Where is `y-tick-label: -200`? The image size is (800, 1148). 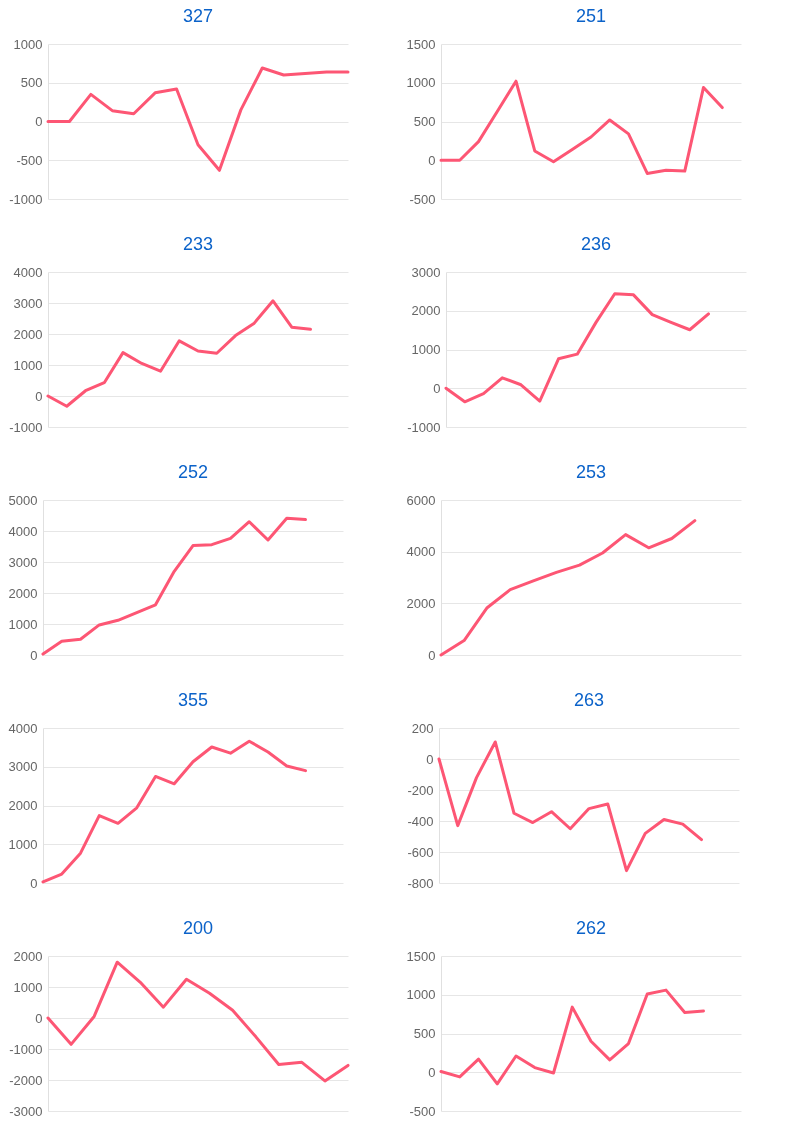 y-tick-label: -200 is located at coordinates (420, 790).